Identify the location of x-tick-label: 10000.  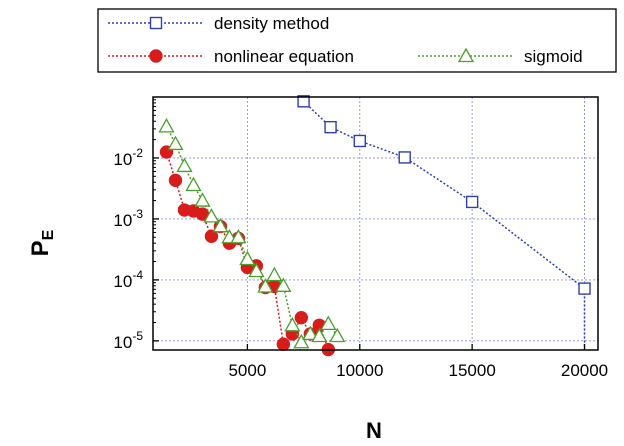
(359, 370).